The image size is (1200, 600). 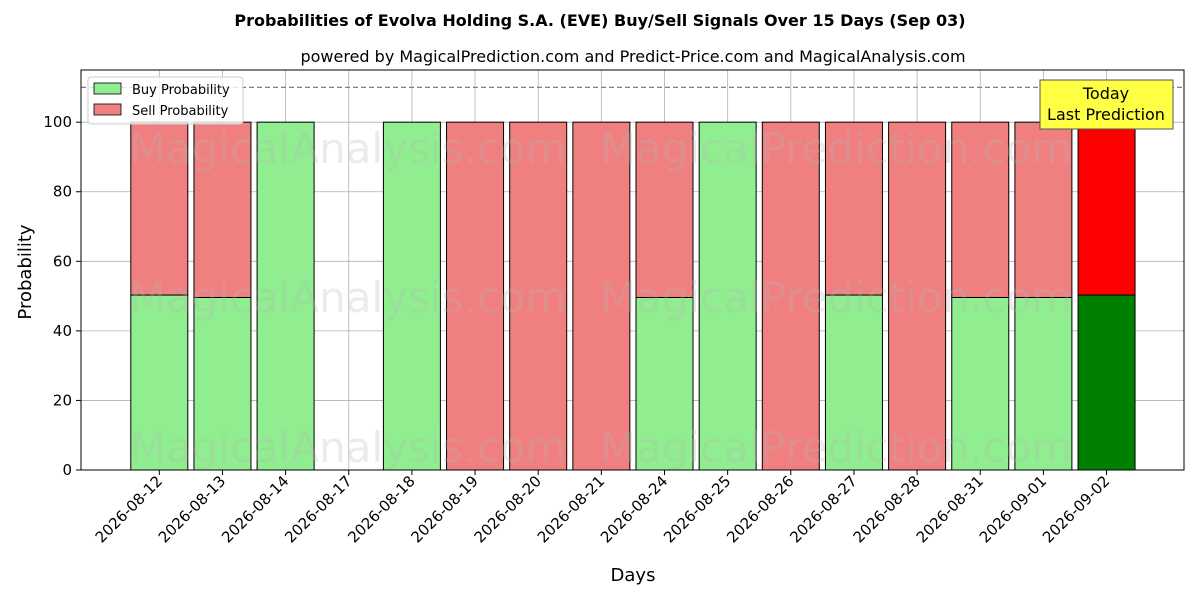 I want to click on y-tick-label: 0, so click(x=67, y=470).